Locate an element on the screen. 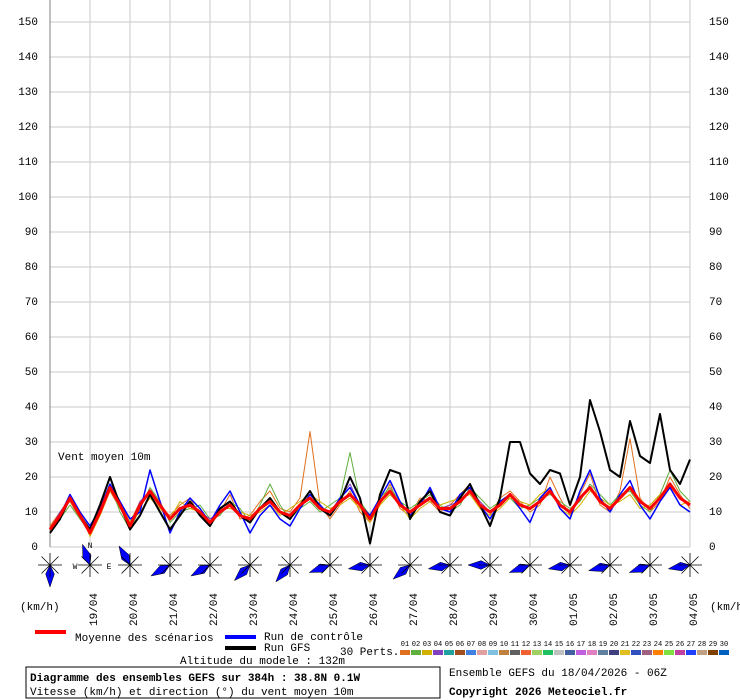  perturbation-number: 17 is located at coordinates (581, 645).